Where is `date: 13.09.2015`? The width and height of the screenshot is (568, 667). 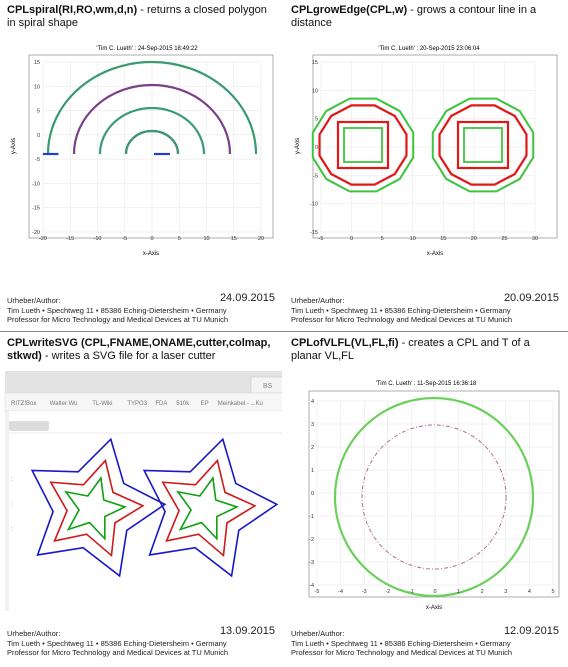
date: 13.09.2015 is located at coordinates (247, 631).